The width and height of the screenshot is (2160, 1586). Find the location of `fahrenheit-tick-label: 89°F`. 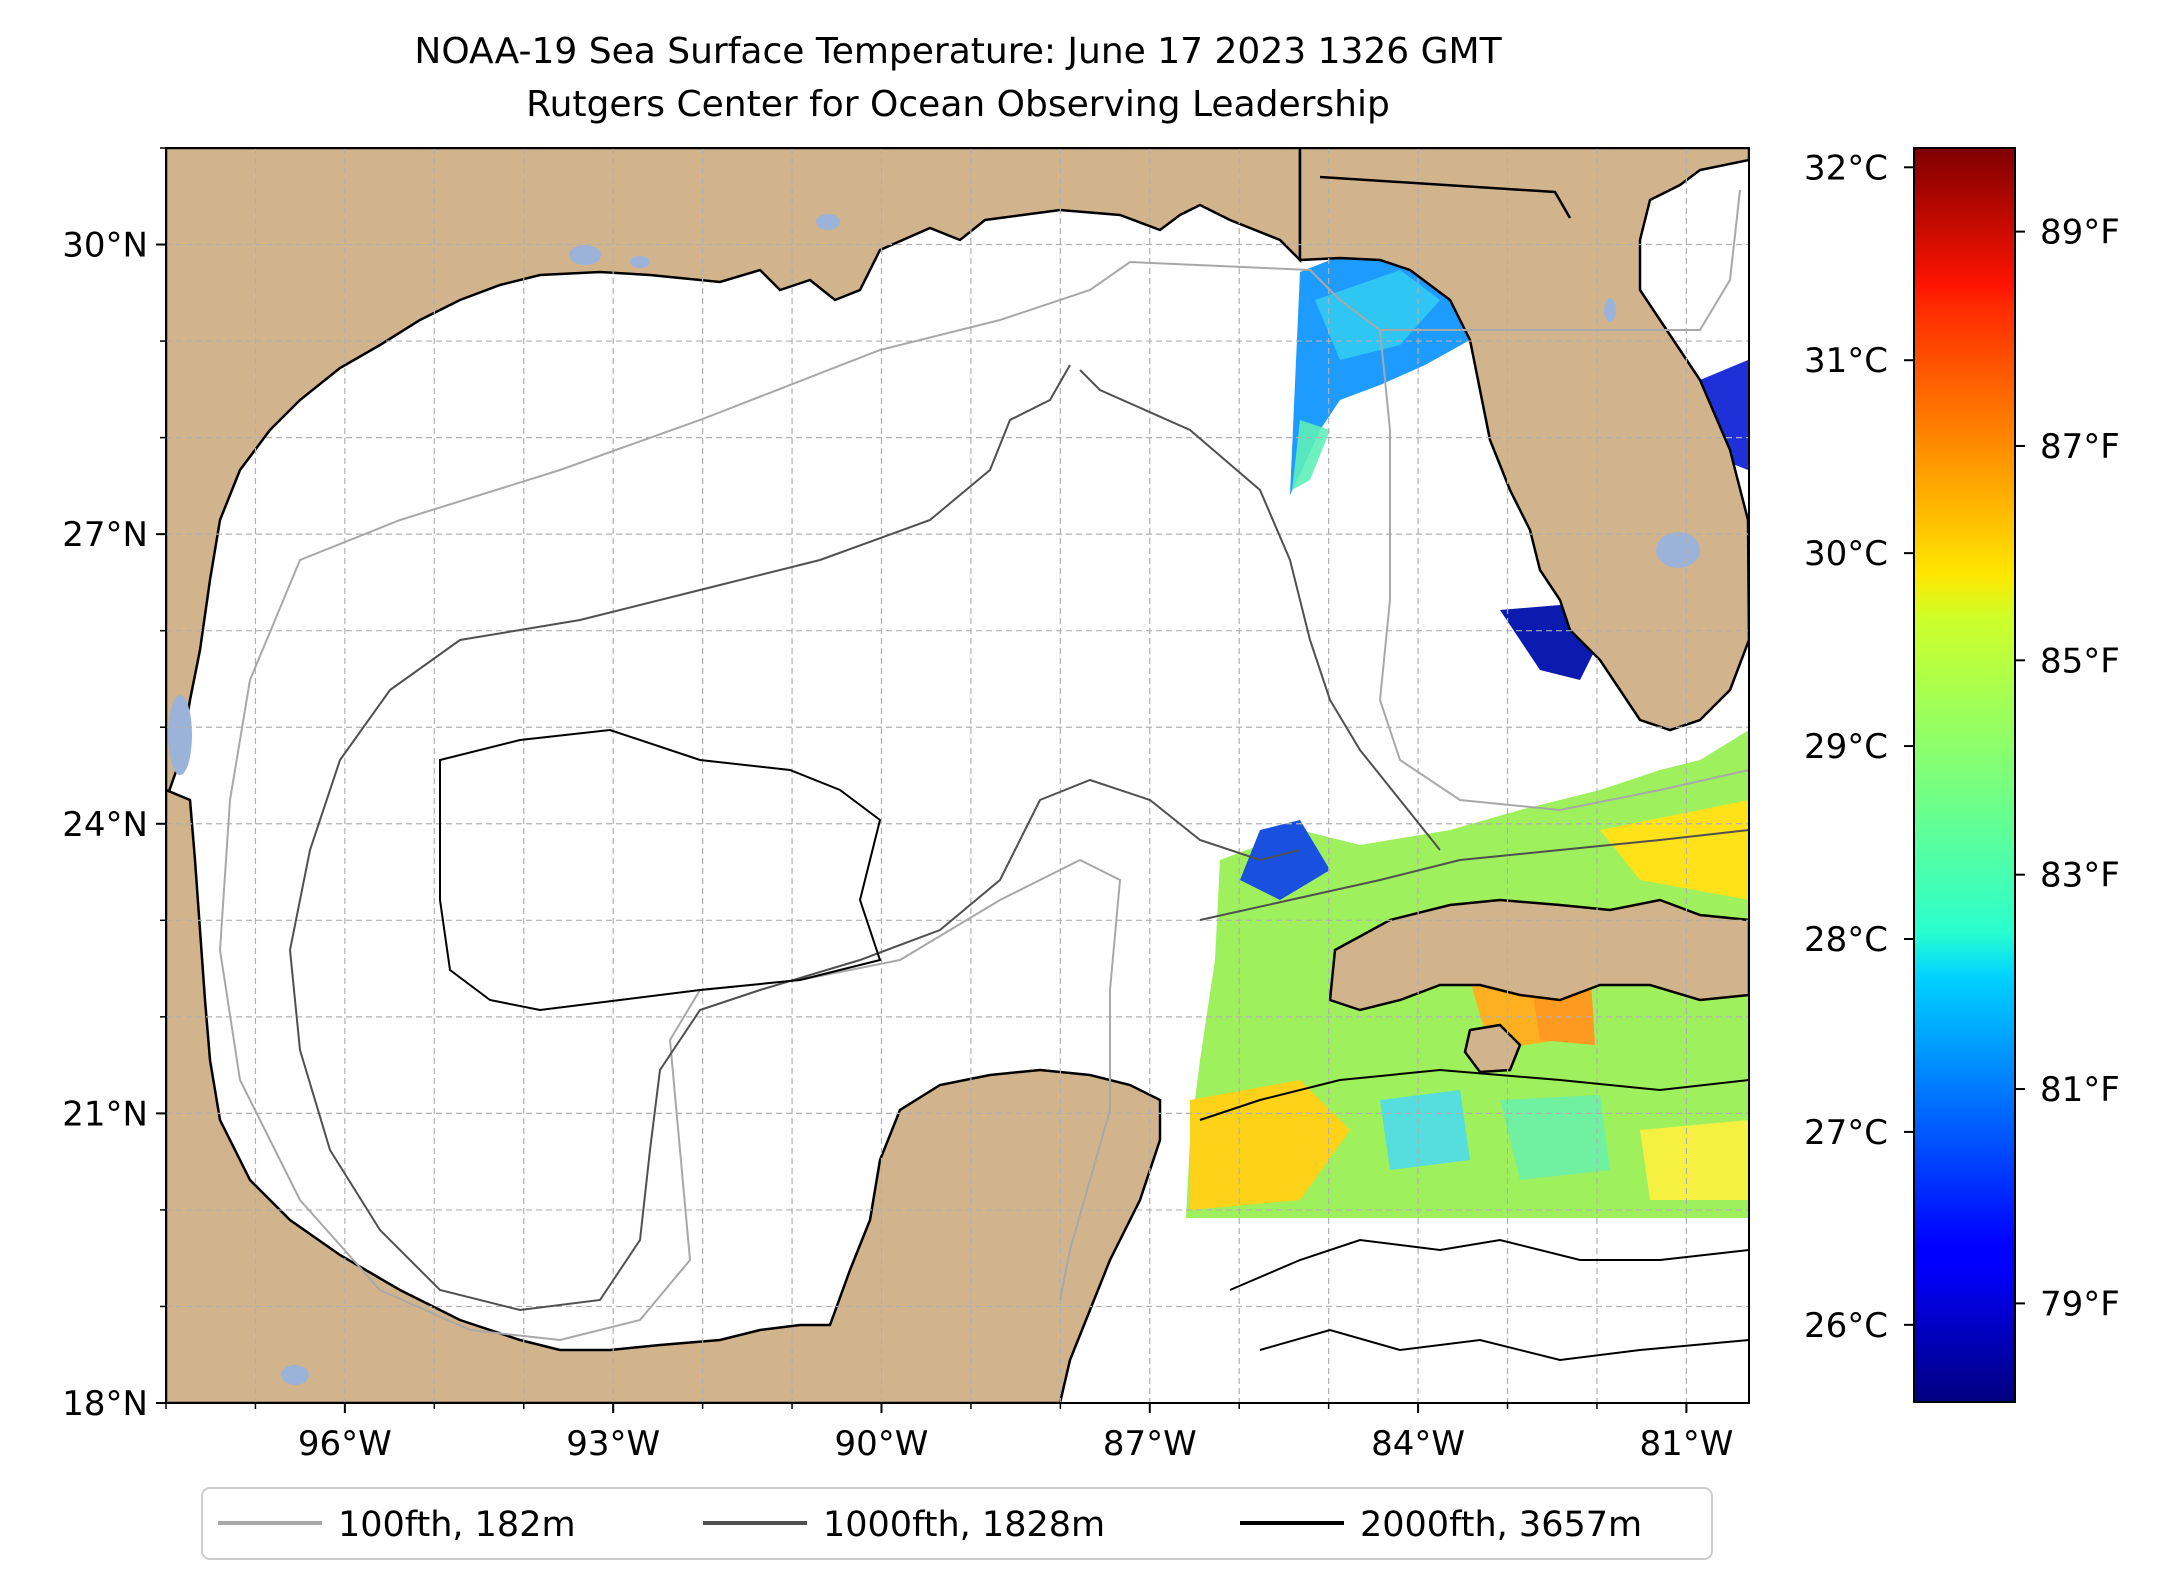

fahrenheit-tick-label: 89°F is located at coordinates (2080, 233).